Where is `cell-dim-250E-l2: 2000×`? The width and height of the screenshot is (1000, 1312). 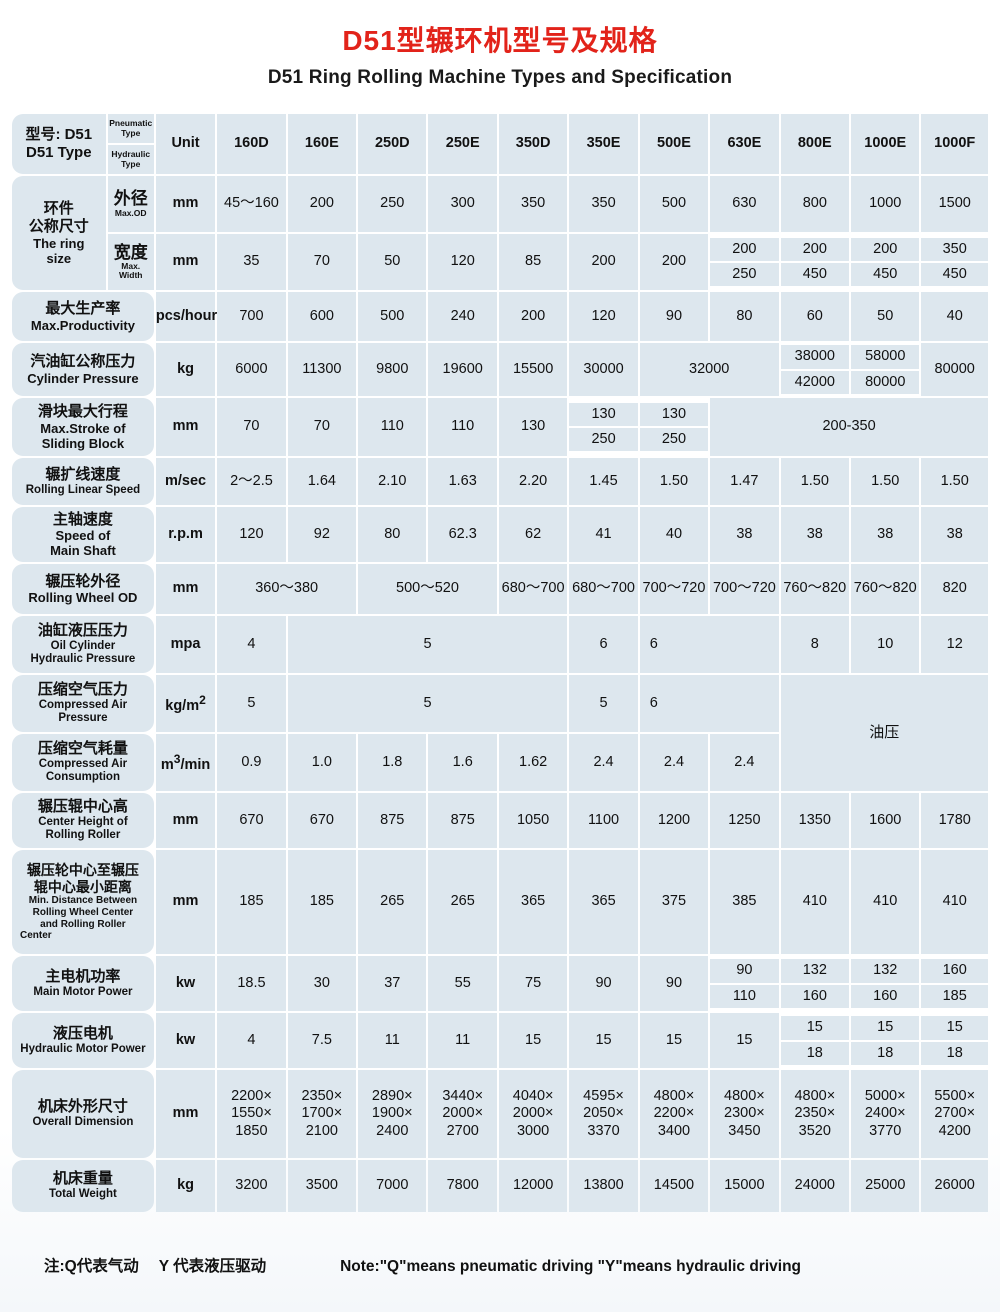 cell-dim-250E-l2: 2000× is located at coordinates (463, 1113).